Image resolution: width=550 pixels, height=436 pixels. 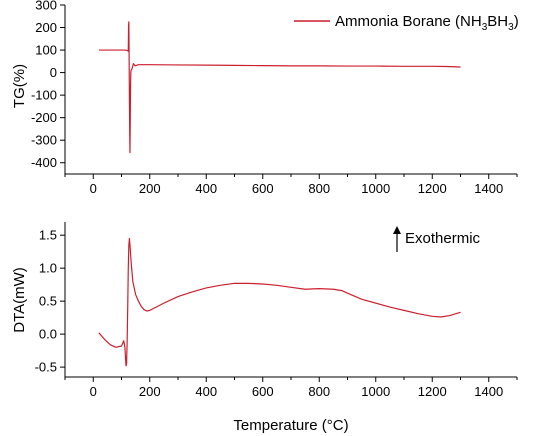 I want to click on legend-label-mid: BH, so click(x=497, y=21).